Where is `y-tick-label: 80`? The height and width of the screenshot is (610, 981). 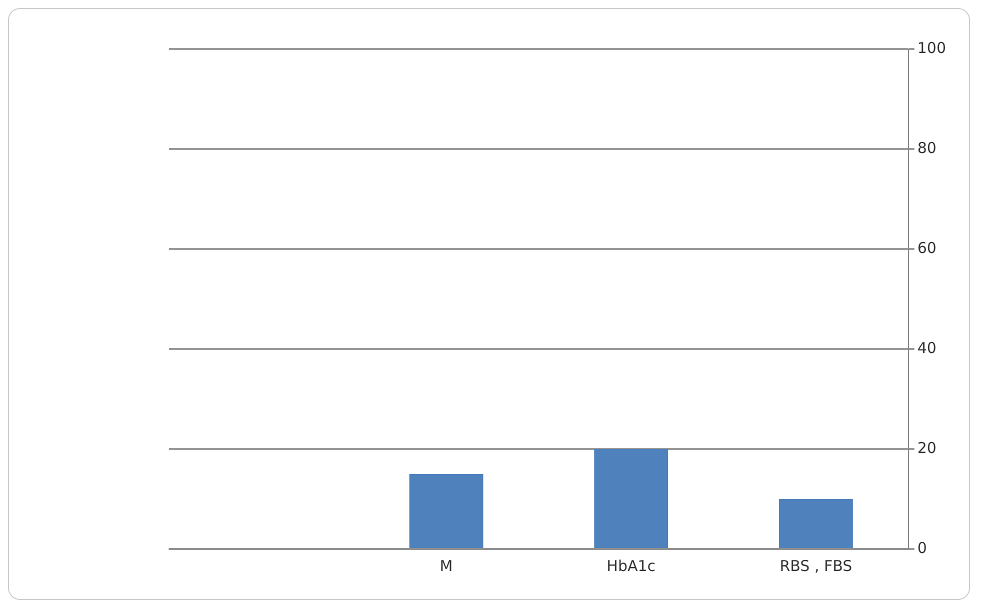
y-tick-label: 80 is located at coordinates (926, 147).